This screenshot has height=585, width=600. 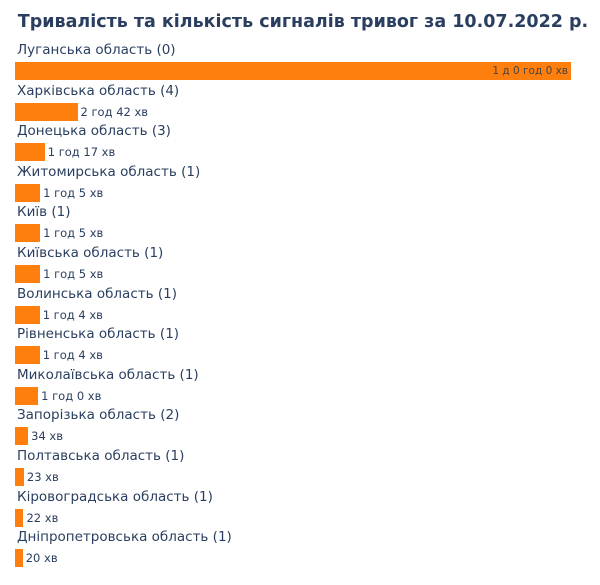 What do you see at coordinates (124, 537) in the screenshot?
I see `bar-label: Дніпропетровська область (1)` at bounding box center [124, 537].